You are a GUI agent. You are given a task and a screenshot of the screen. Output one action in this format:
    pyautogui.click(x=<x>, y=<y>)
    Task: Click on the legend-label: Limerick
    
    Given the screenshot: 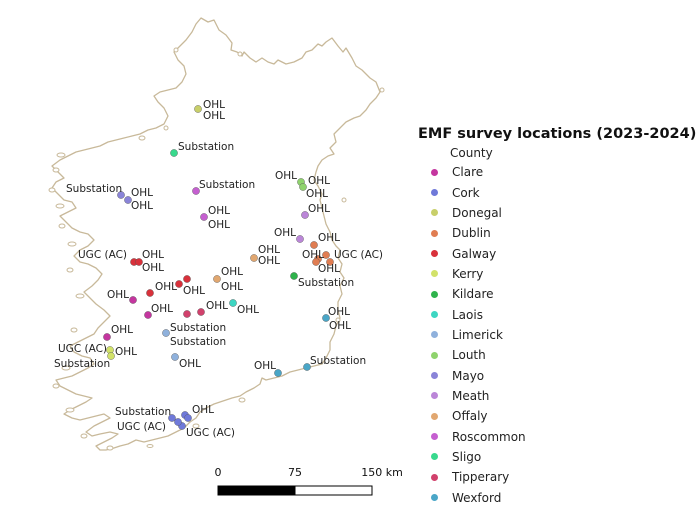 What is the action you would take?
    pyautogui.click(x=477, y=334)
    